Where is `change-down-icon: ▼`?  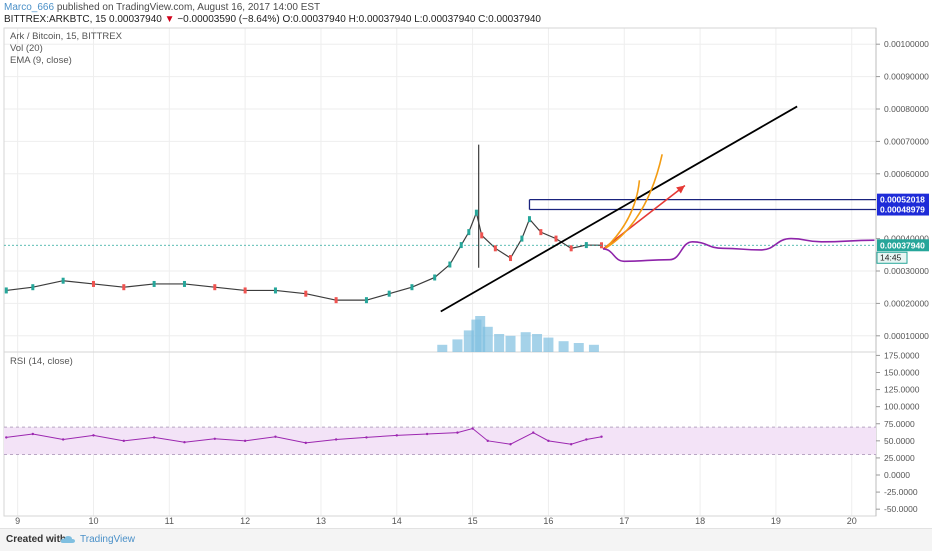
change-down-icon: ▼ is located at coordinates (169, 19).